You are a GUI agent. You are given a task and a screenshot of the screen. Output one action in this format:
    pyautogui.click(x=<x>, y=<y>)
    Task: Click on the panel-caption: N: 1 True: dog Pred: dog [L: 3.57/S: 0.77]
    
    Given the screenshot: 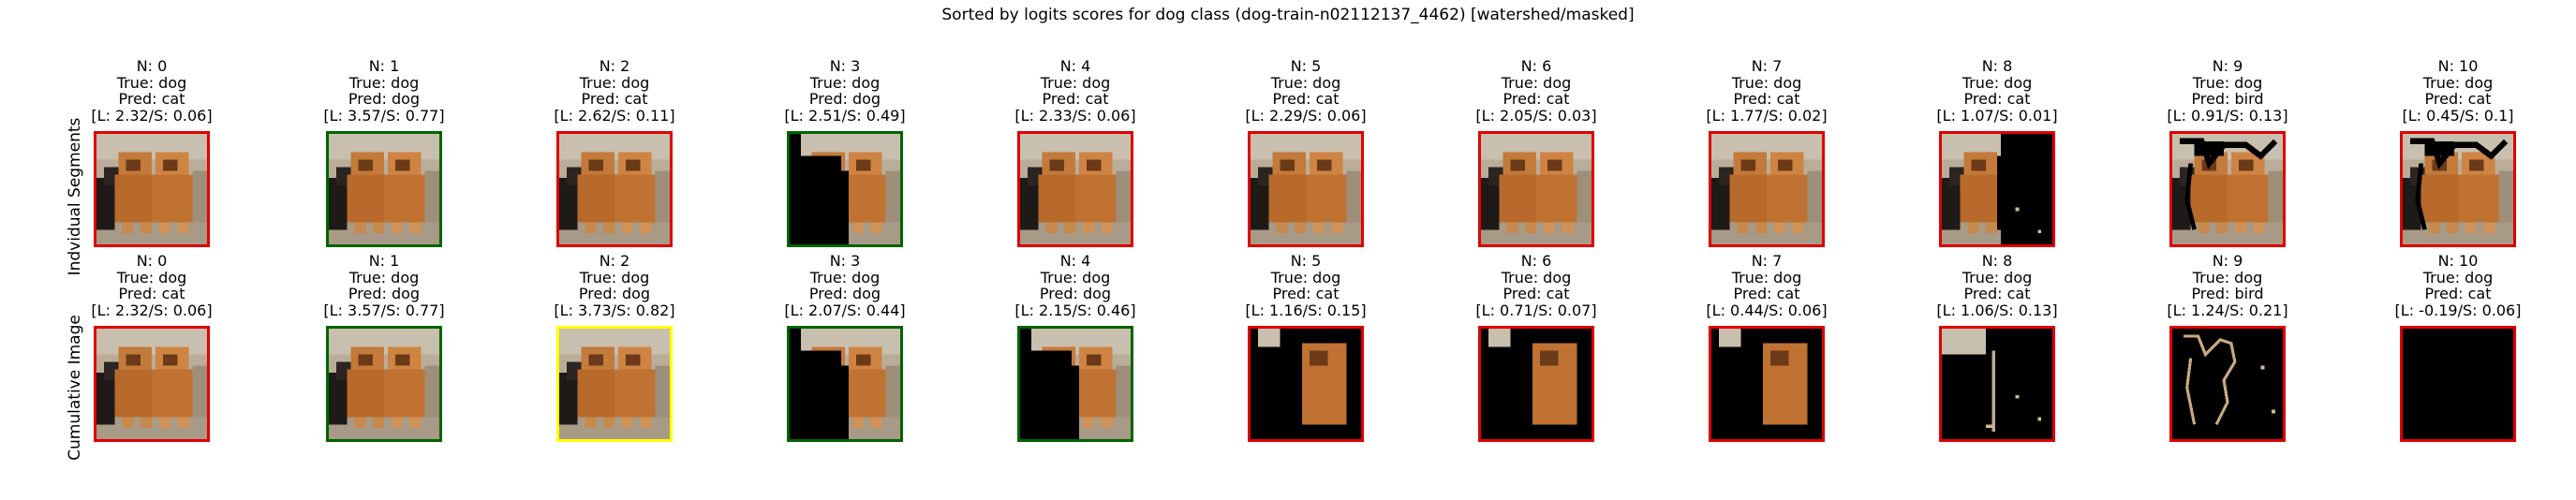 What is the action you would take?
    pyautogui.click(x=384, y=285)
    